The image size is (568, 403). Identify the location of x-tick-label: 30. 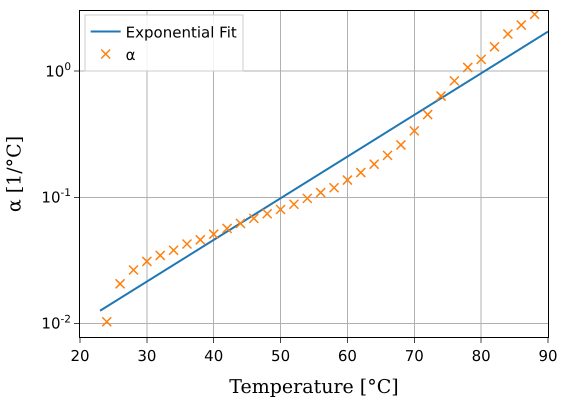
(146, 356).